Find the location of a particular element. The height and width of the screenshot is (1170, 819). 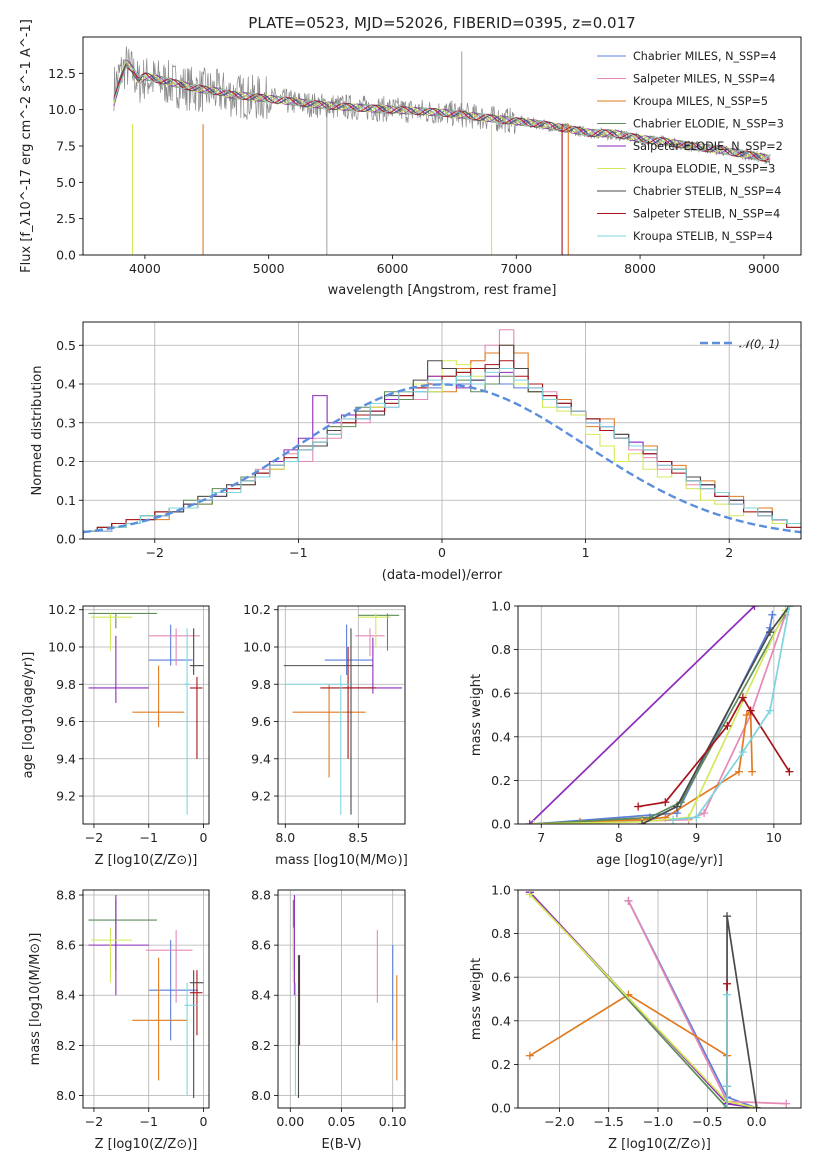

x-axis-label: age [log10(age/yr)] is located at coordinates (659, 860).